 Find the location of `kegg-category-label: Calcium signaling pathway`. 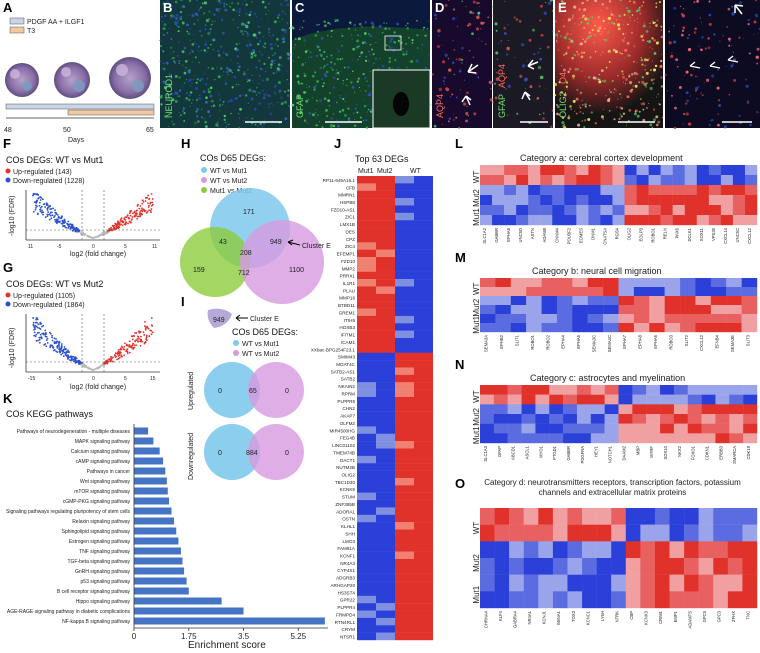

kegg-category-label: Calcium signaling pathway is located at coordinates (101, 452).